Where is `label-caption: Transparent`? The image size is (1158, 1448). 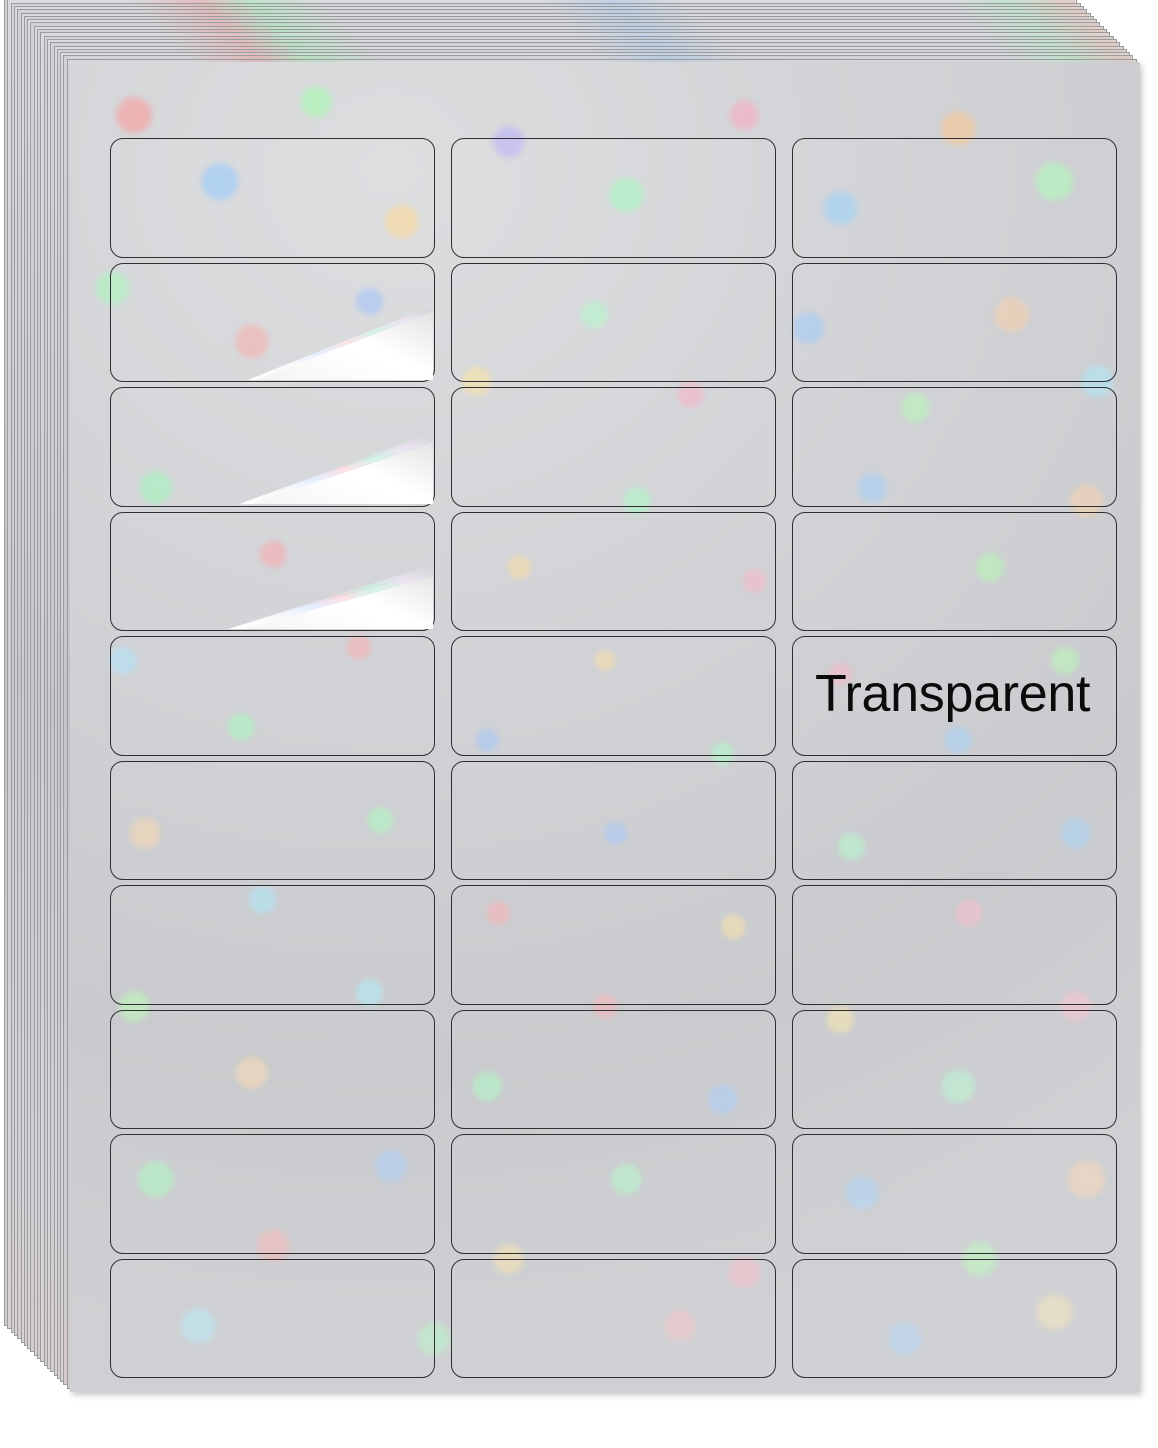
label-caption: Transparent is located at coordinates (953, 694).